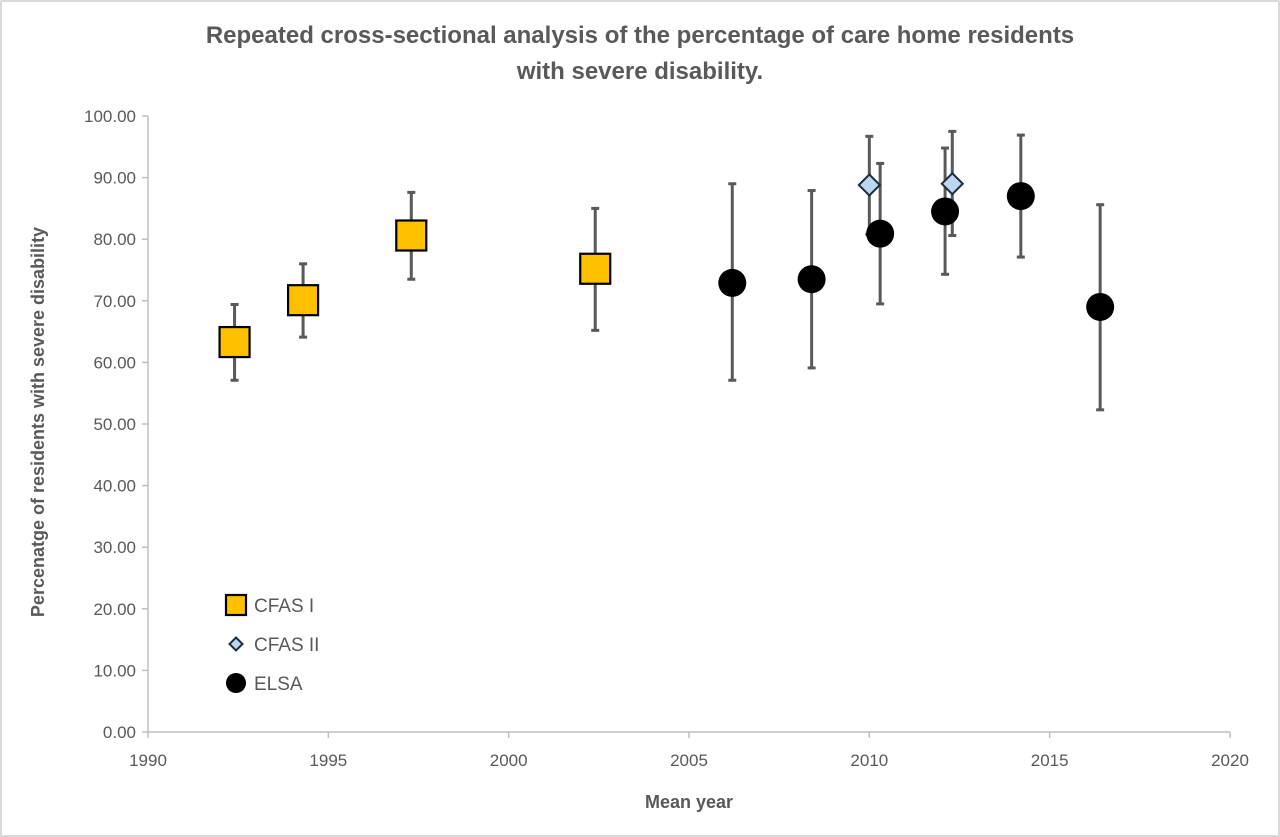 The image size is (1280, 837). Describe the element at coordinates (328, 760) in the screenshot. I see `x-tick-label: 1995` at that location.